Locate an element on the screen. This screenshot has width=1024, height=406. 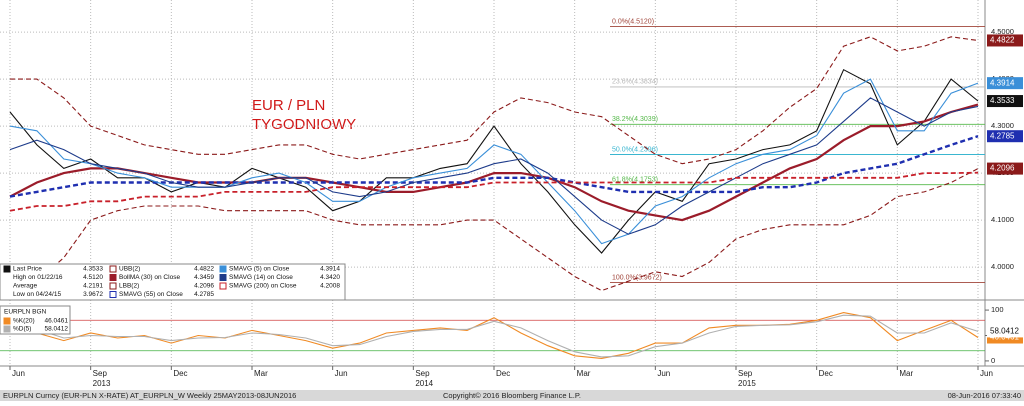
fib-label: 61.8%(4.1753) is located at coordinates (635, 180).